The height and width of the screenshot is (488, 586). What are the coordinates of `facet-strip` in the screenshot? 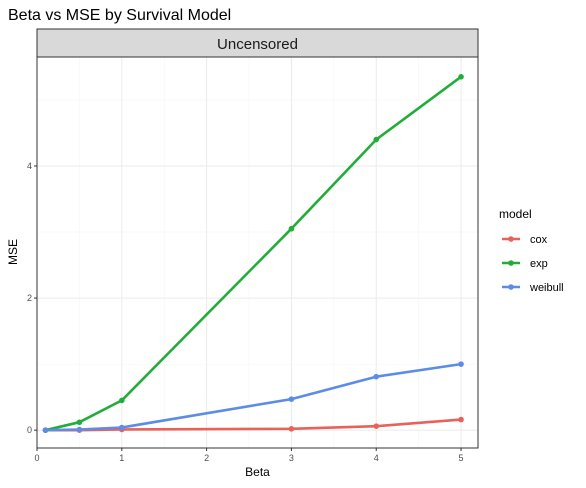 It's located at (257, 43).